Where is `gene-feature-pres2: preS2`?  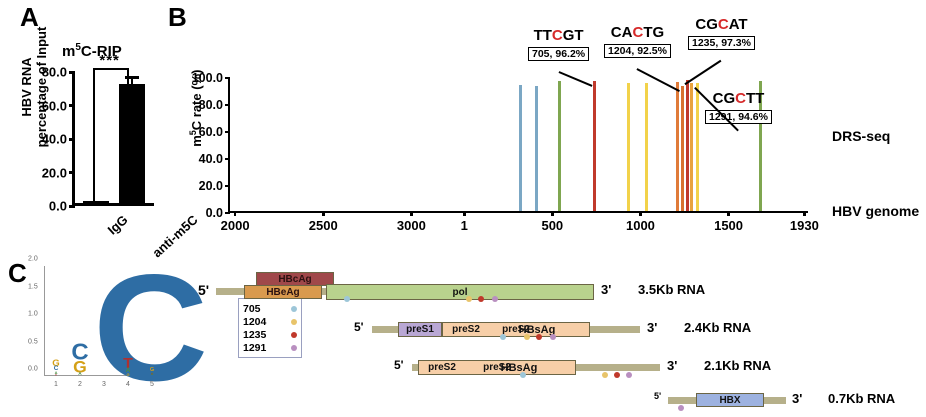
gene-feature-pres2: preS2 is located at coordinates (497, 367).